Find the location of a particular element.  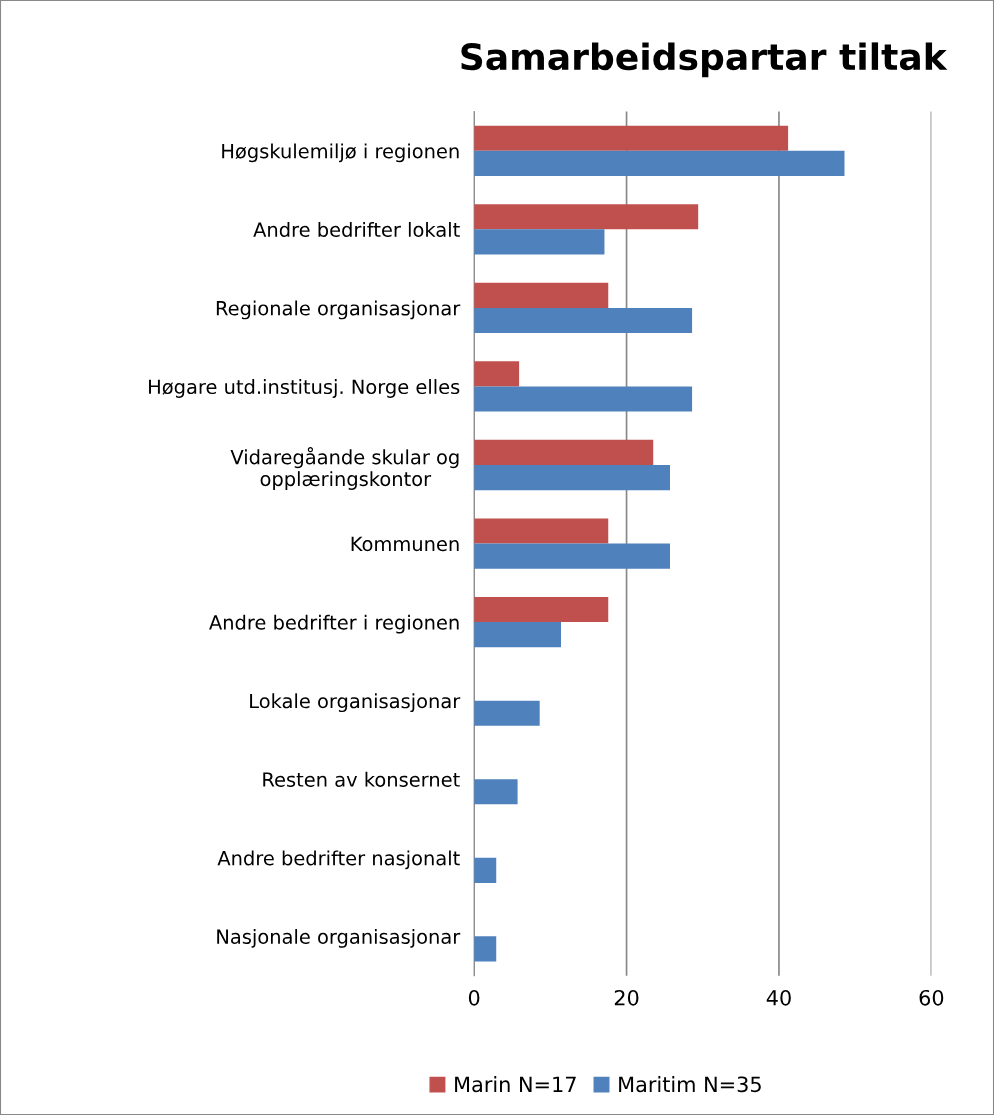

y-tick-label: Høgskulemiljø i regionen is located at coordinates (340, 153).